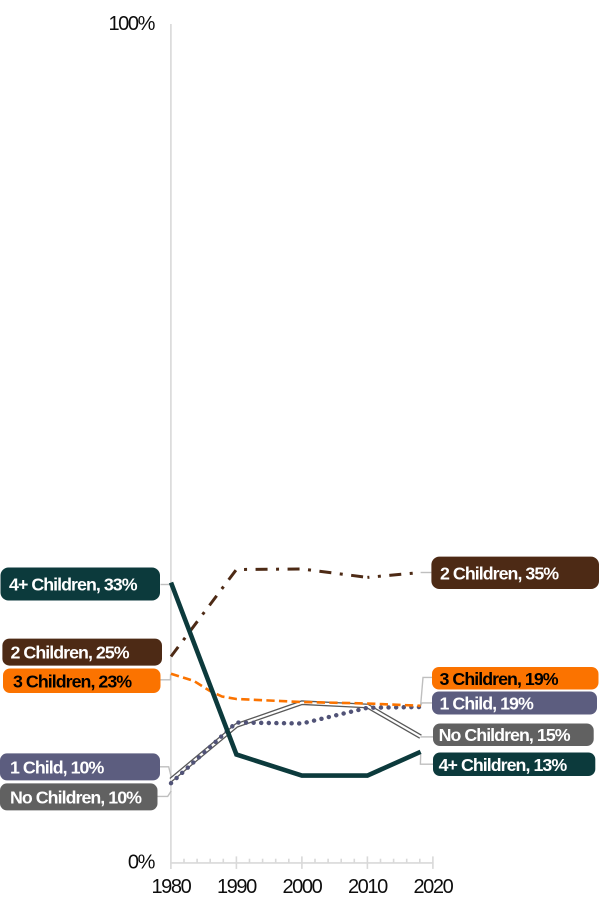 The image size is (600, 914). I want to click on svg-text: 100%, so click(131, 24).